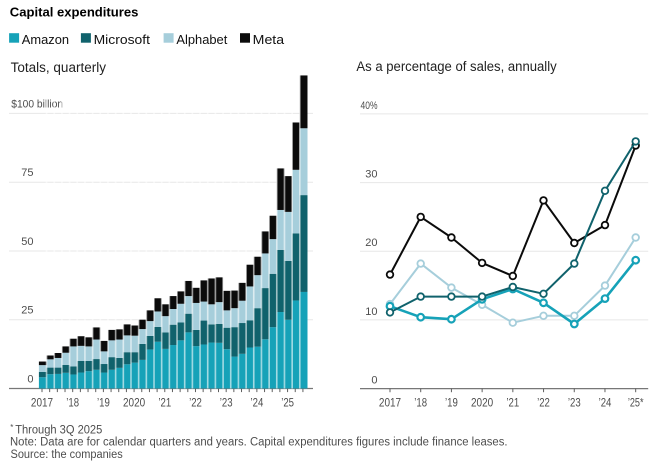 This screenshot has width=660, height=472. Describe the element at coordinates (67, 455) in the screenshot. I see `svg-text: Source: the companies` at that location.